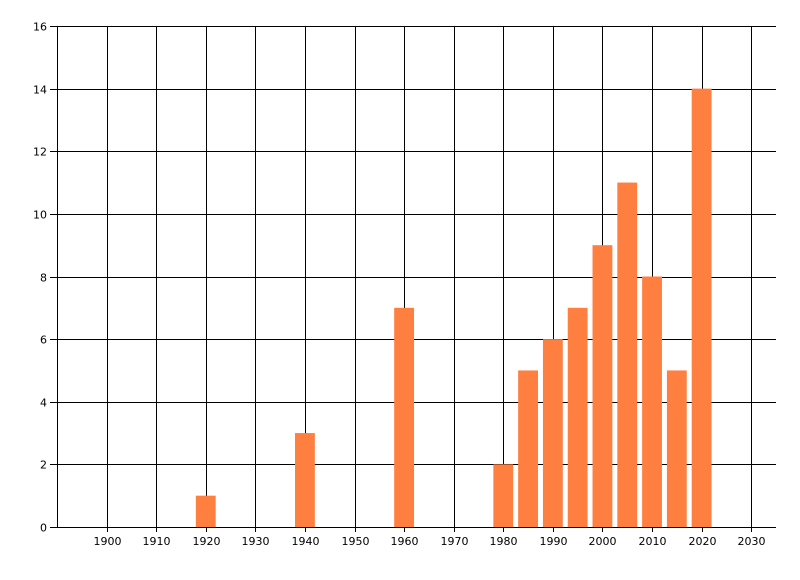  I want to click on y-tick-label: 16, so click(40, 27).